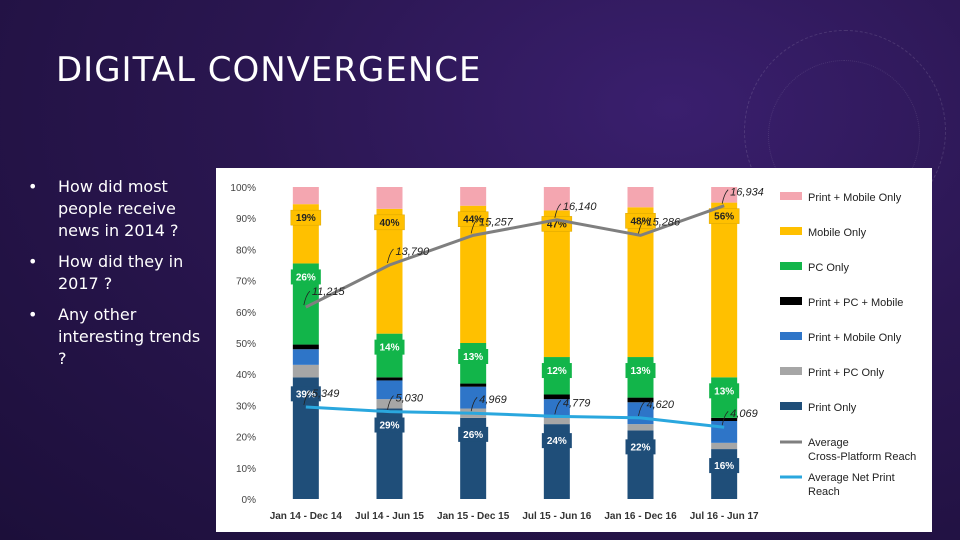 Image resolution: width=960 pixels, height=540 pixels. What do you see at coordinates (413, 252) in the screenshot?
I see `line-data-label: 13,790` at bounding box center [413, 252].